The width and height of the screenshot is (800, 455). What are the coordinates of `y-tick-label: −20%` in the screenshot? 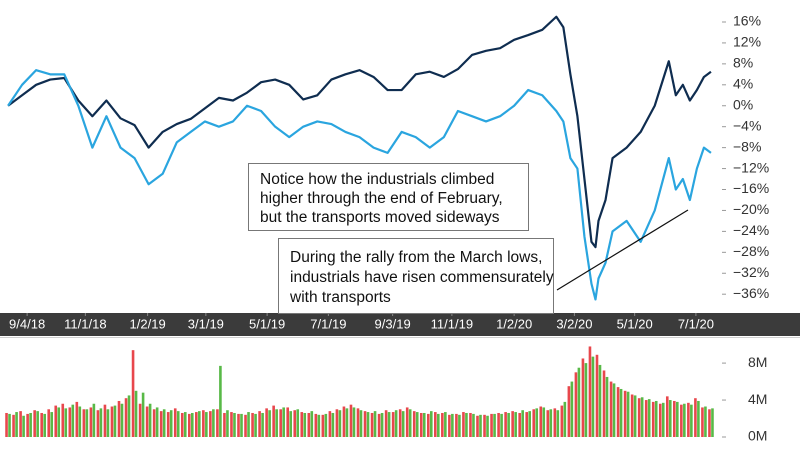 It's located at (751, 209).